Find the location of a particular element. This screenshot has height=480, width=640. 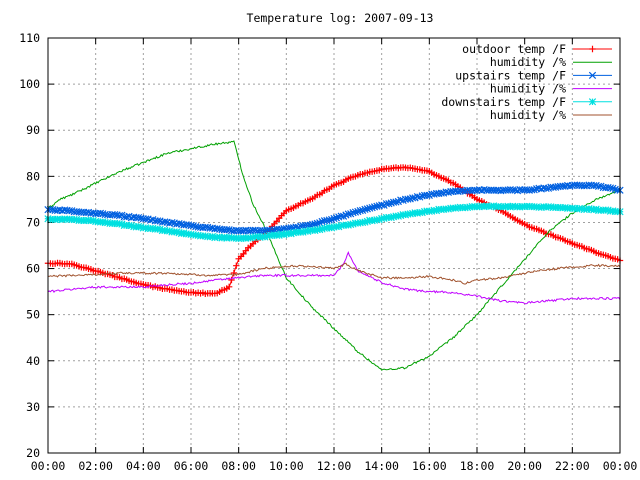

legend-label: upstairs temp /F is located at coordinates (510, 75).